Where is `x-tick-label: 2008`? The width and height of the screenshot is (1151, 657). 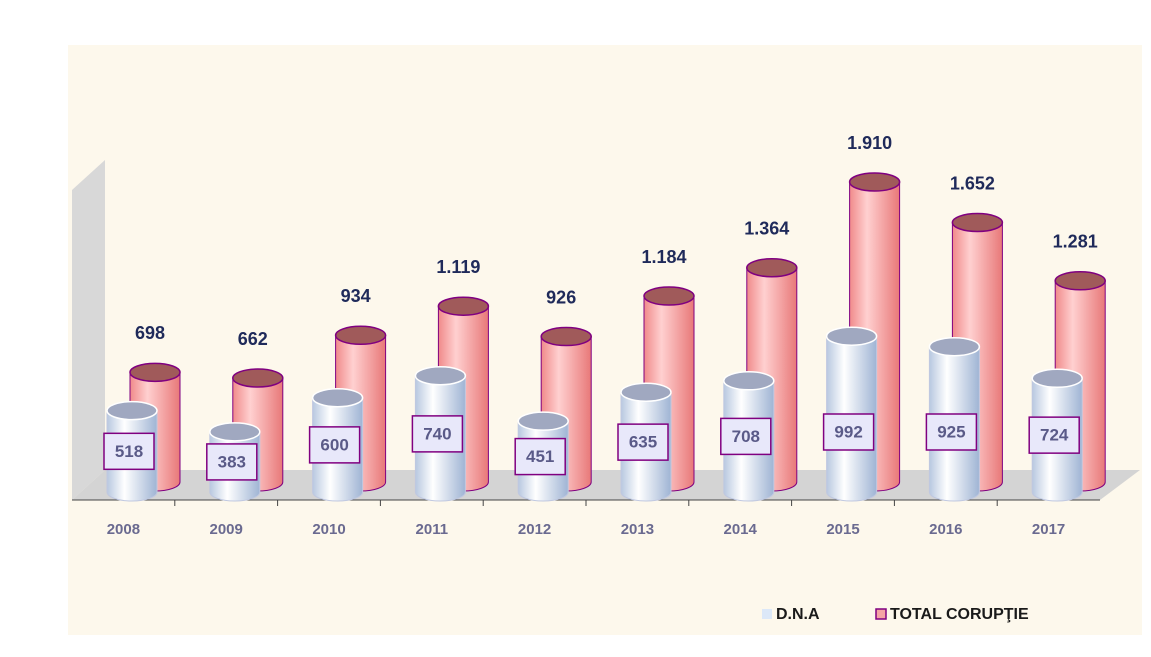
x-tick-label: 2008 is located at coordinates (123, 529).